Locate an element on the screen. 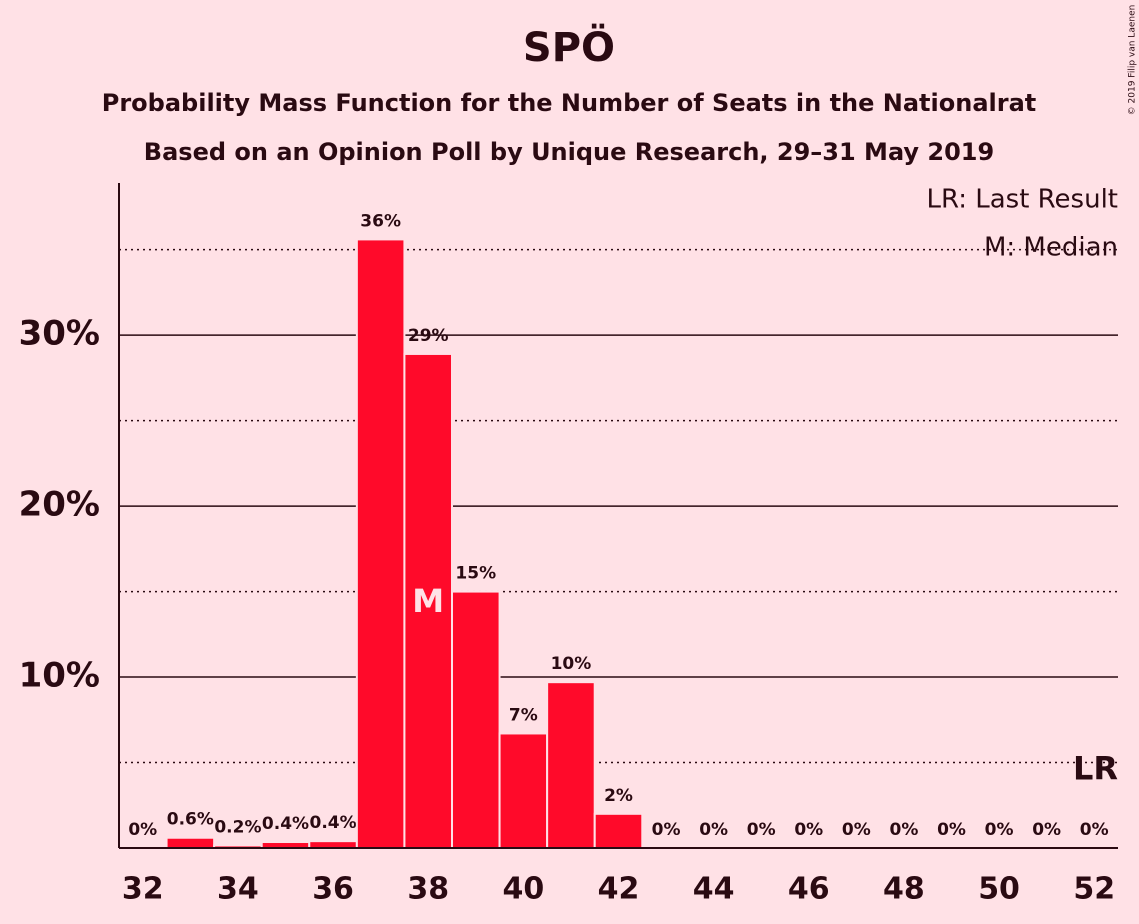 The width and height of the screenshot is (1139, 924). median-marker: M is located at coordinates (428, 601).